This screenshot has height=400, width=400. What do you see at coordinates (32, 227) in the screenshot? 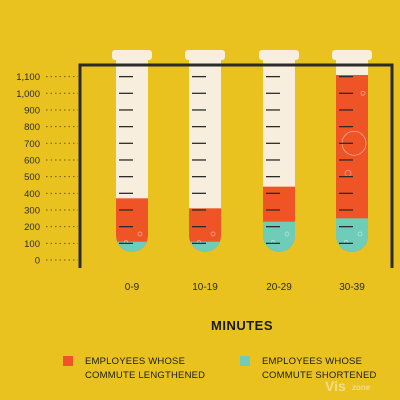
I see `y-tick-label: 200` at bounding box center [32, 227].